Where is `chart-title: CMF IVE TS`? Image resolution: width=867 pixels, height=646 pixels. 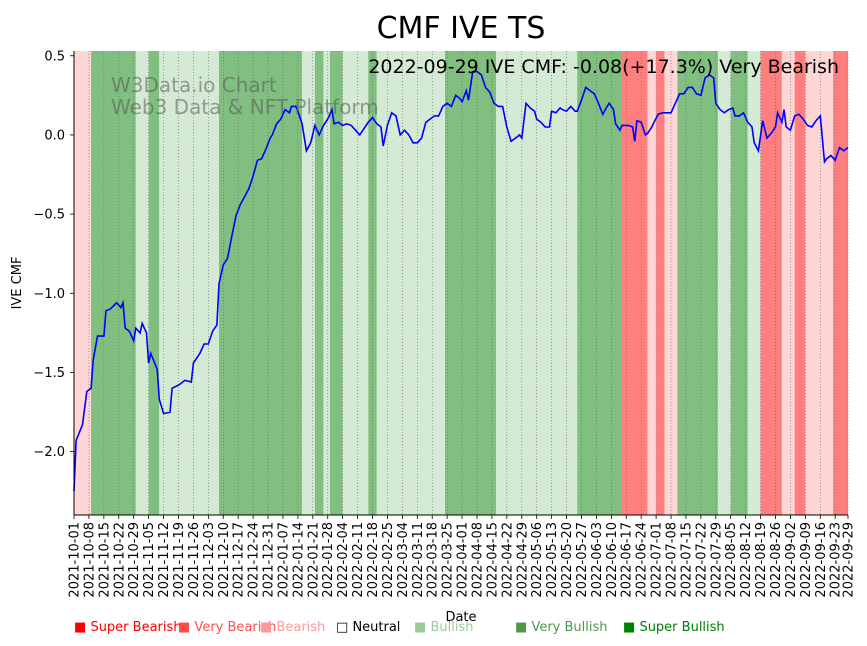 chart-title: CMF IVE TS is located at coordinates (461, 28).